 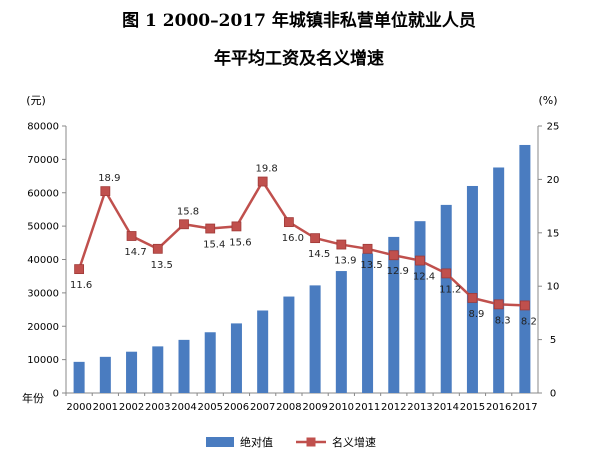 What do you see at coordinates (162, 265) in the screenshot?
I see `data-label-2003: 13.5` at bounding box center [162, 265].